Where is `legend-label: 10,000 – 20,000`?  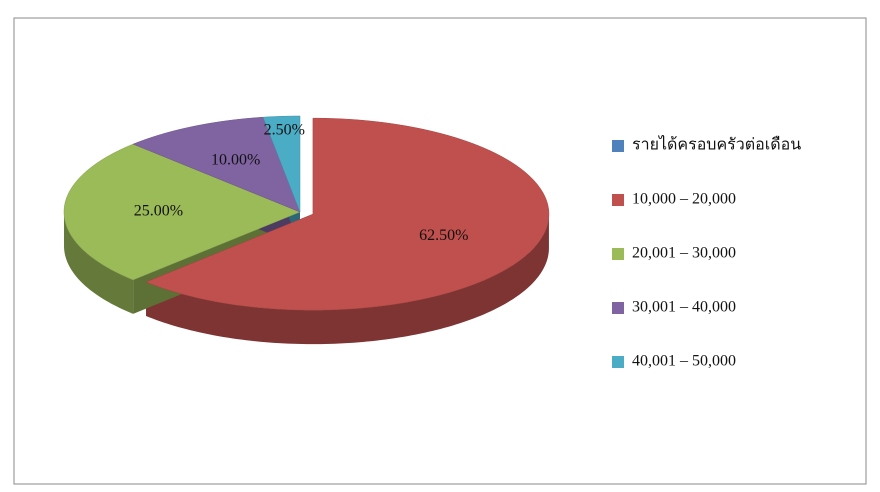 legend-label: 10,000 – 20,000 is located at coordinates (684, 199).